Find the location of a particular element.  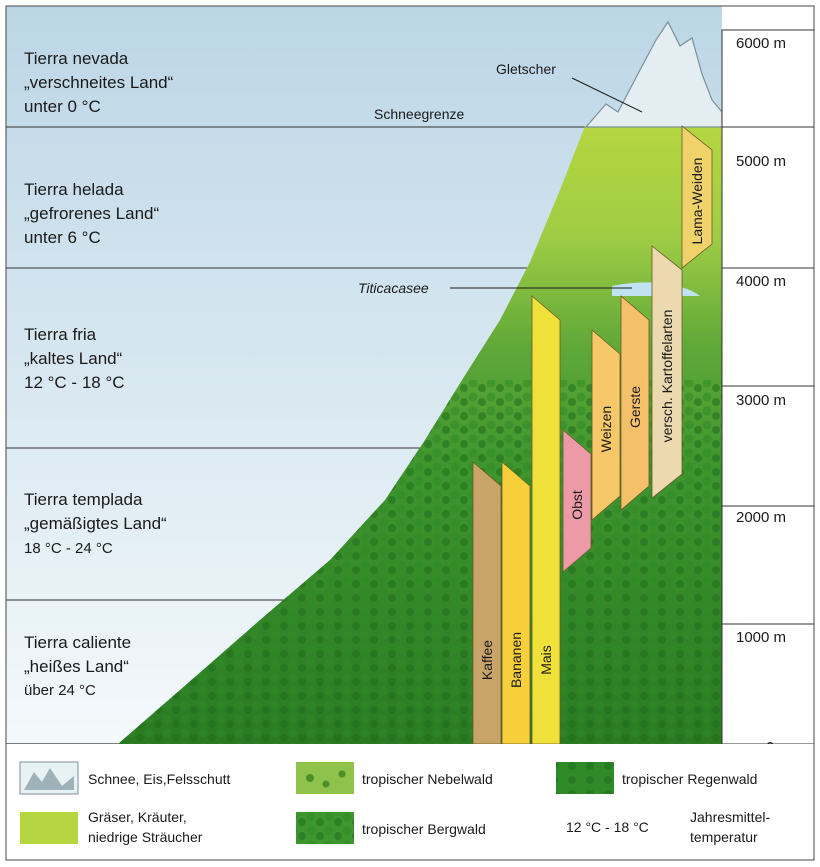

legend-label-temp-line1: Jahresmittel- is located at coordinates (730, 817).